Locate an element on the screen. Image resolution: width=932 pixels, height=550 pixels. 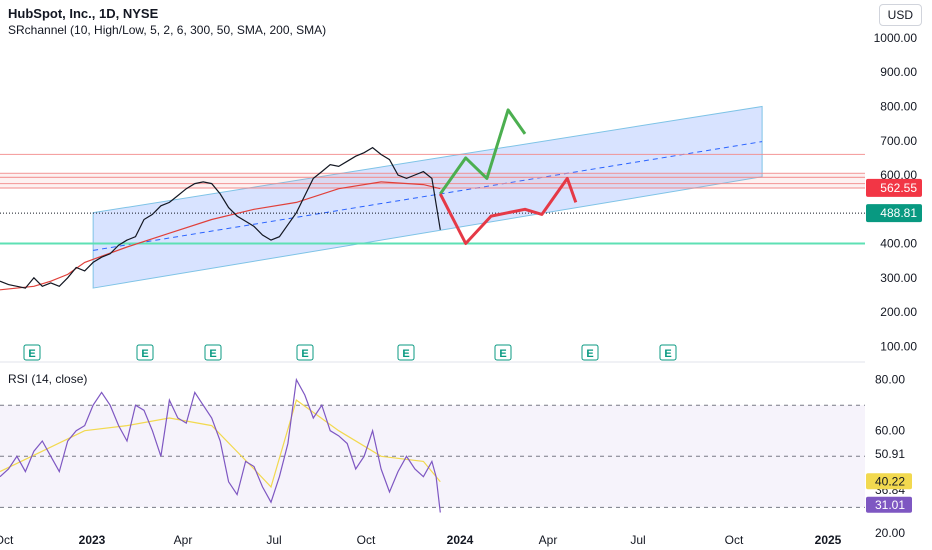
rsi-badge-text: 40.22 is located at coordinates (890, 481).